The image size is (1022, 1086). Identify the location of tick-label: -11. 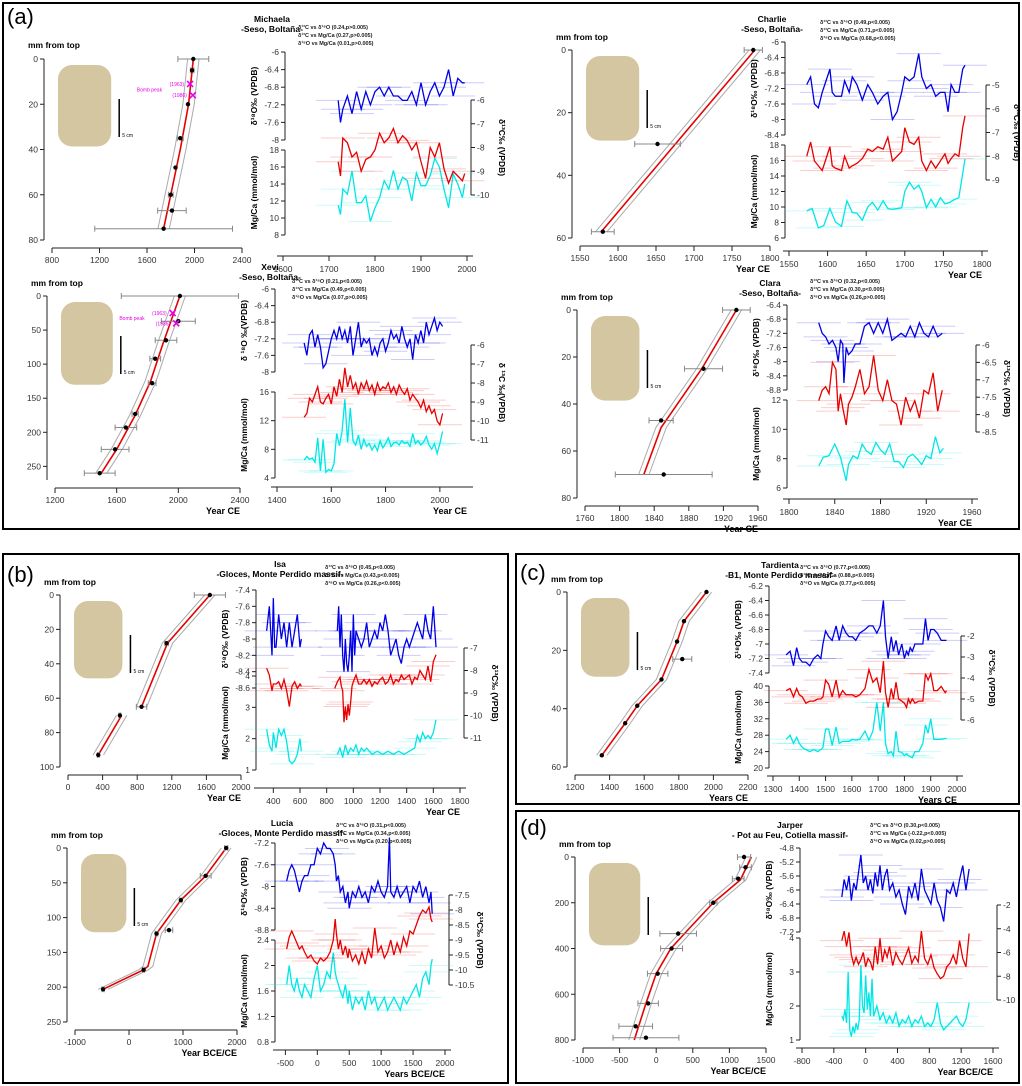
(483, 440).